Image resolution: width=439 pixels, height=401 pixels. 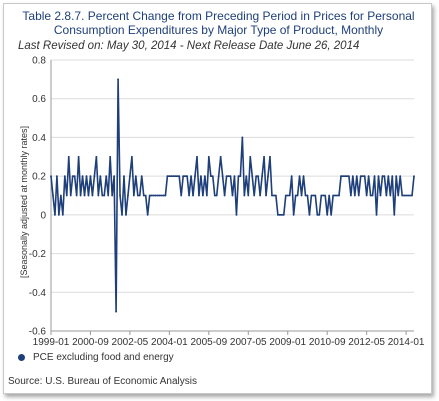 What do you see at coordinates (248, 342) in the screenshot?
I see `x-tick-label: 2007-05` at bounding box center [248, 342].